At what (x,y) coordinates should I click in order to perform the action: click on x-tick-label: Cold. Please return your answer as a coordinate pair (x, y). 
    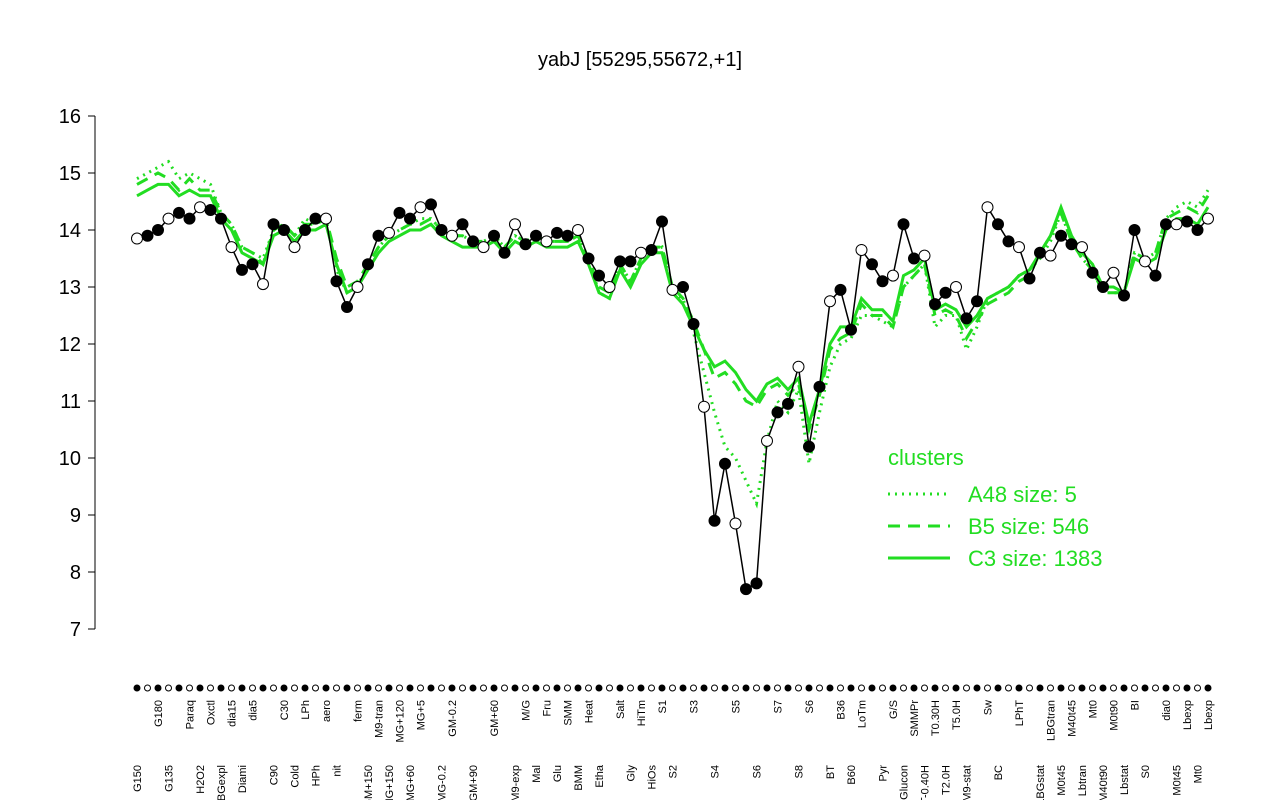
    Looking at the image, I should click on (296, 776).